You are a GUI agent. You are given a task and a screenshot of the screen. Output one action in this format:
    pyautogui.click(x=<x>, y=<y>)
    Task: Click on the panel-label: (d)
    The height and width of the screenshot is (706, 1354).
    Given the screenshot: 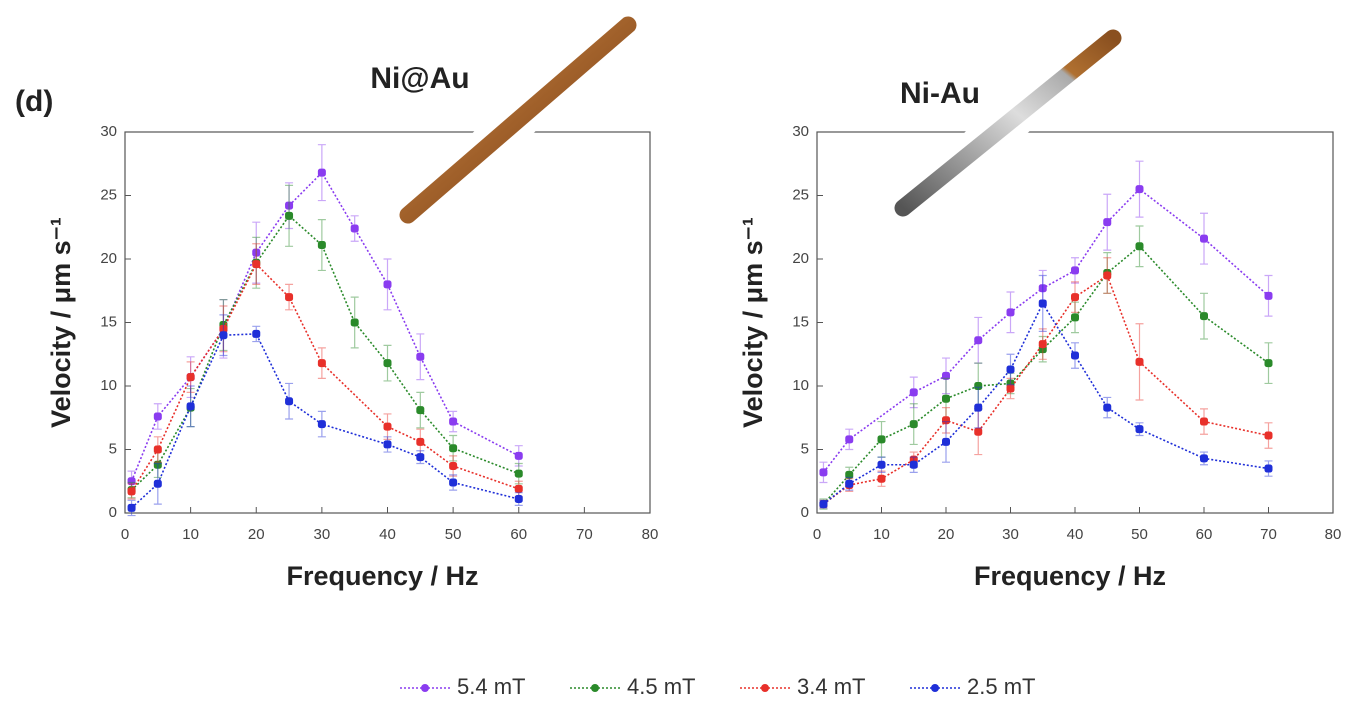 What is the action you would take?
    pyautogui.click(x=34, y=101)
    